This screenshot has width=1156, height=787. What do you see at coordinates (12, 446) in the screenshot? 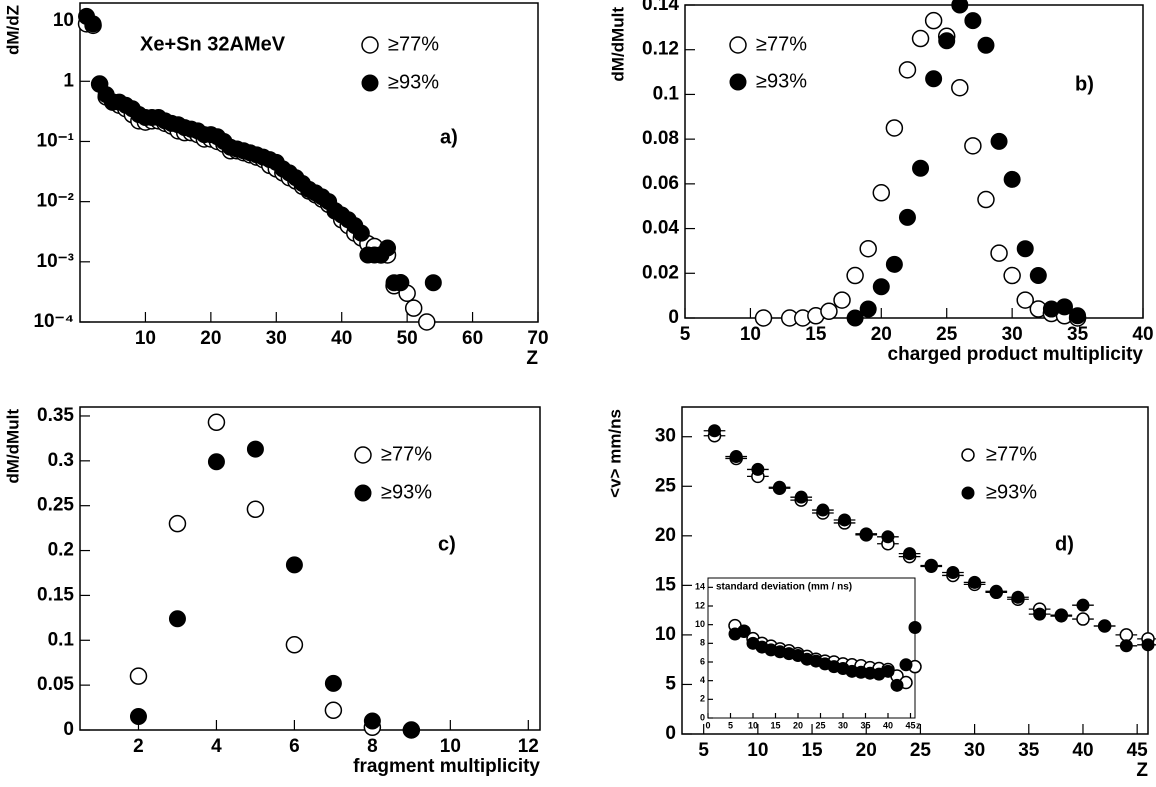
I see `y-axis-label: dM/dMult` at bounding box center [12, 446].